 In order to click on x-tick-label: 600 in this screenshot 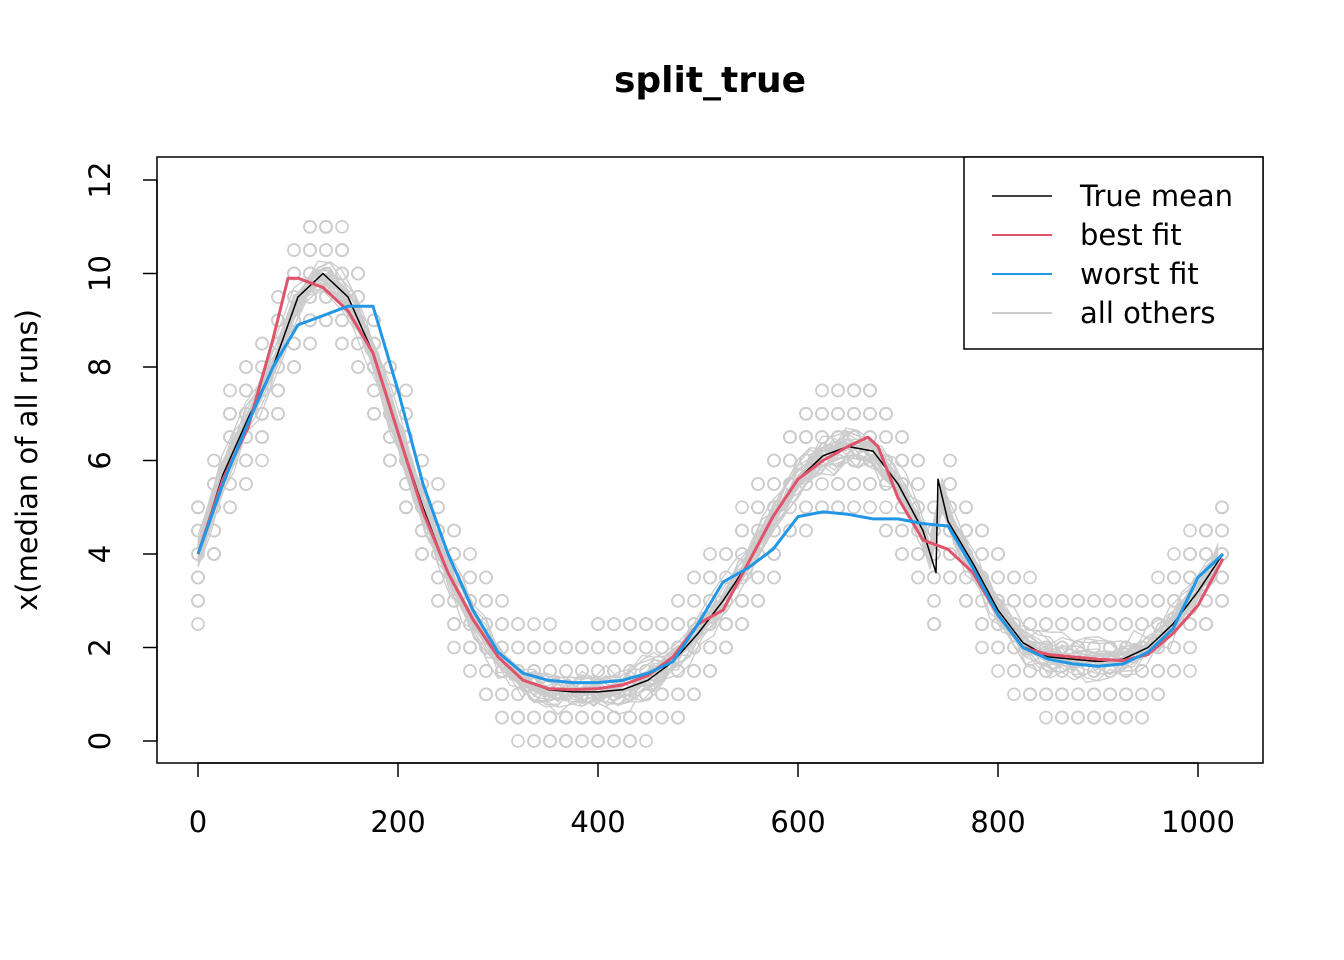, I will do `click(797, 822)`.